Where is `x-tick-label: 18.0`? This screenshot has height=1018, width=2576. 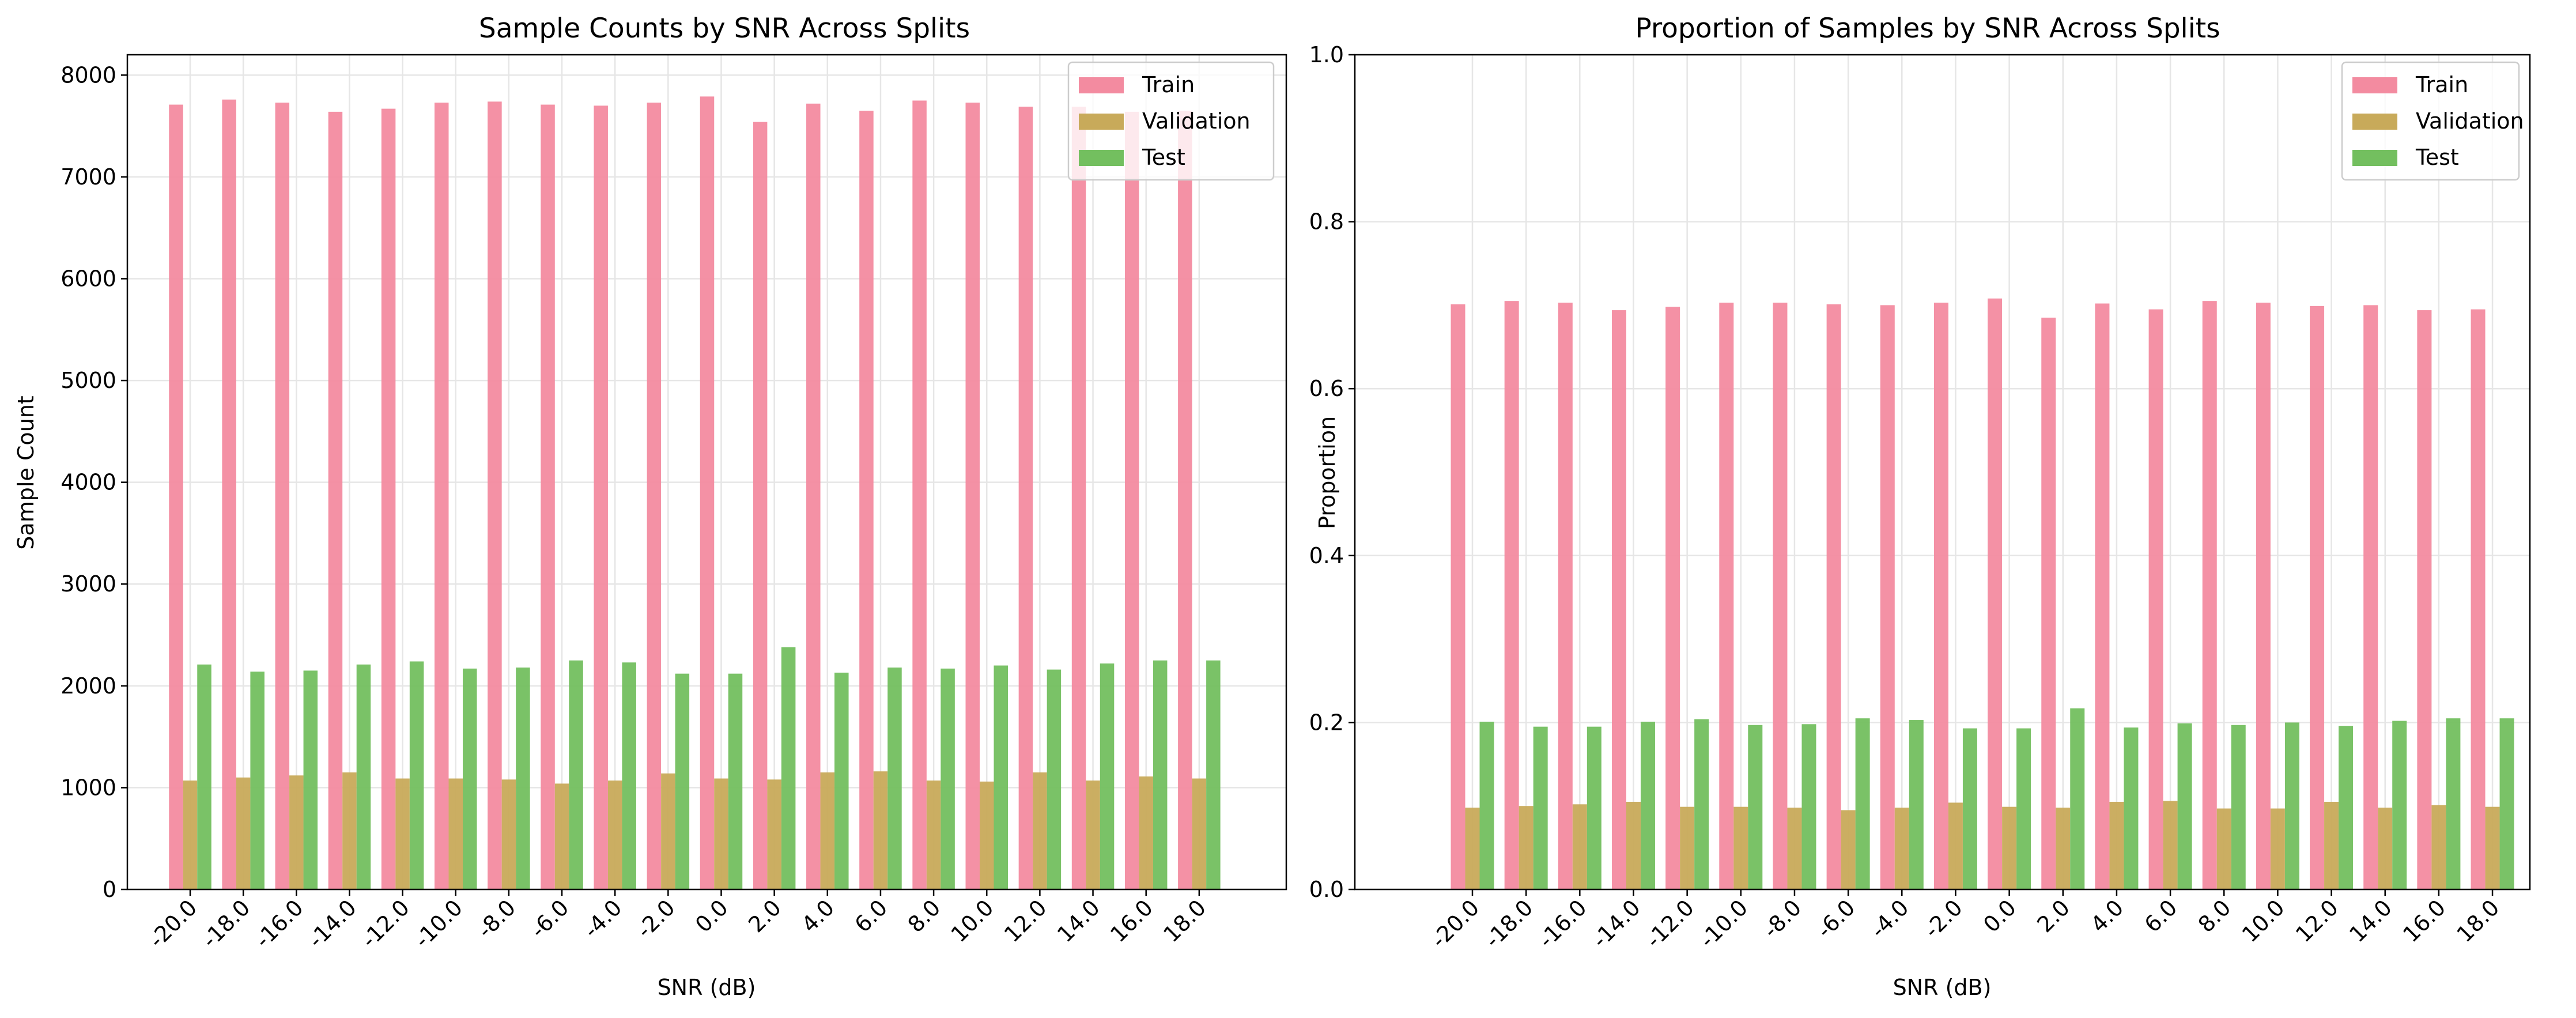
x-tick-label: 18.0 is located at coordinates (2478, 921).